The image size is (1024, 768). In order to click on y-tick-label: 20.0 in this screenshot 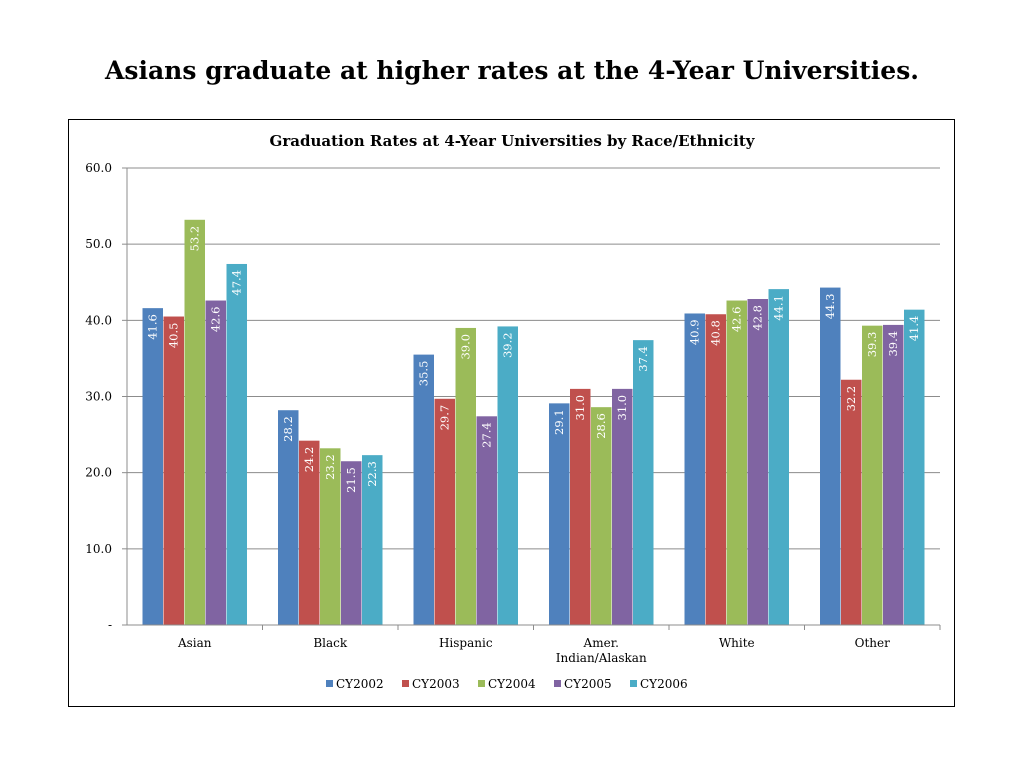, I will do `click(98, 473)`.